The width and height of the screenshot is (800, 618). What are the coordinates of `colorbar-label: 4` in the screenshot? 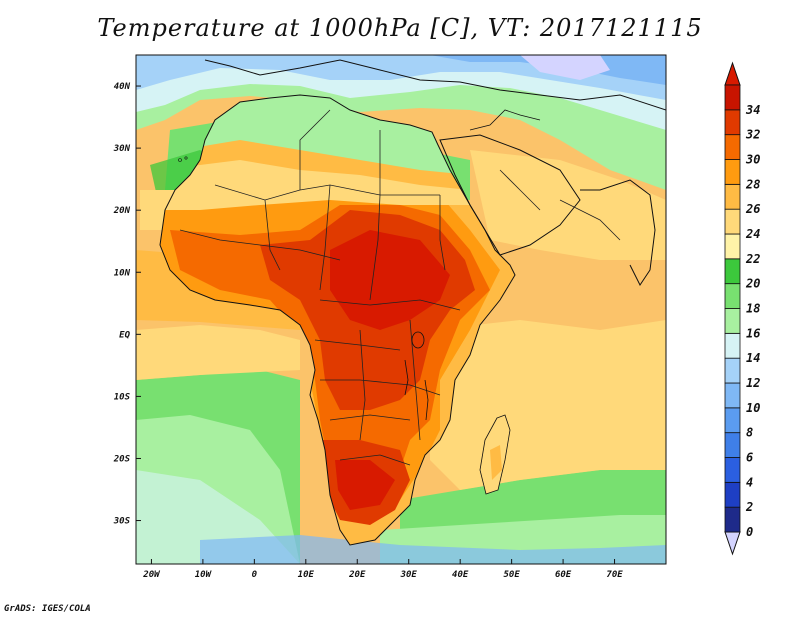 It's located at (749, 482).